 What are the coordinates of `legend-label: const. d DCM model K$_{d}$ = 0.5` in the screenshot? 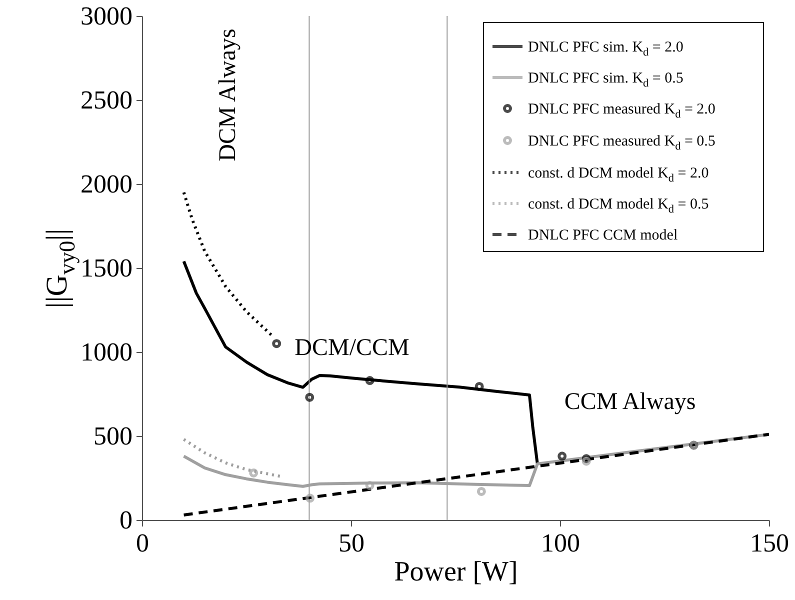 It's located at (618, 206).